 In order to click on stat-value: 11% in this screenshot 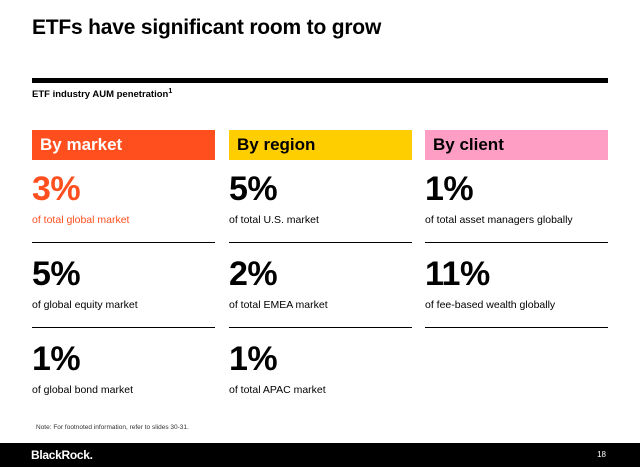, I will do `click(457, 274)`.